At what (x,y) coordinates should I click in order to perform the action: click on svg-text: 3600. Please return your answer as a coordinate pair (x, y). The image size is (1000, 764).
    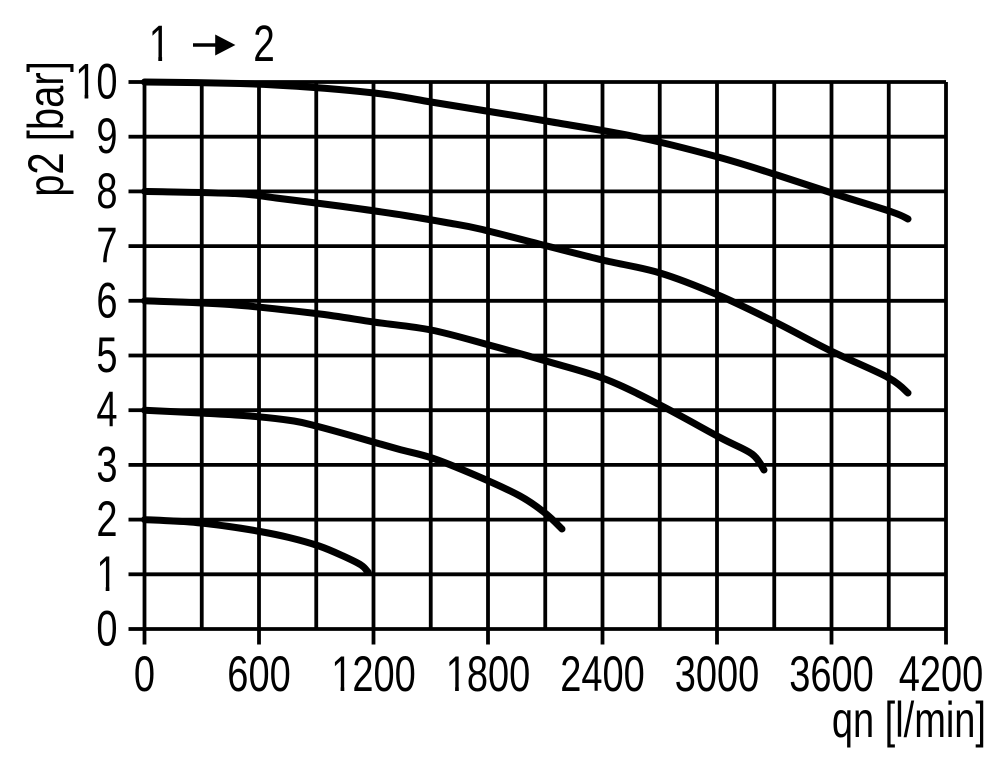
    Looking at the image, I should click on (831, 674).